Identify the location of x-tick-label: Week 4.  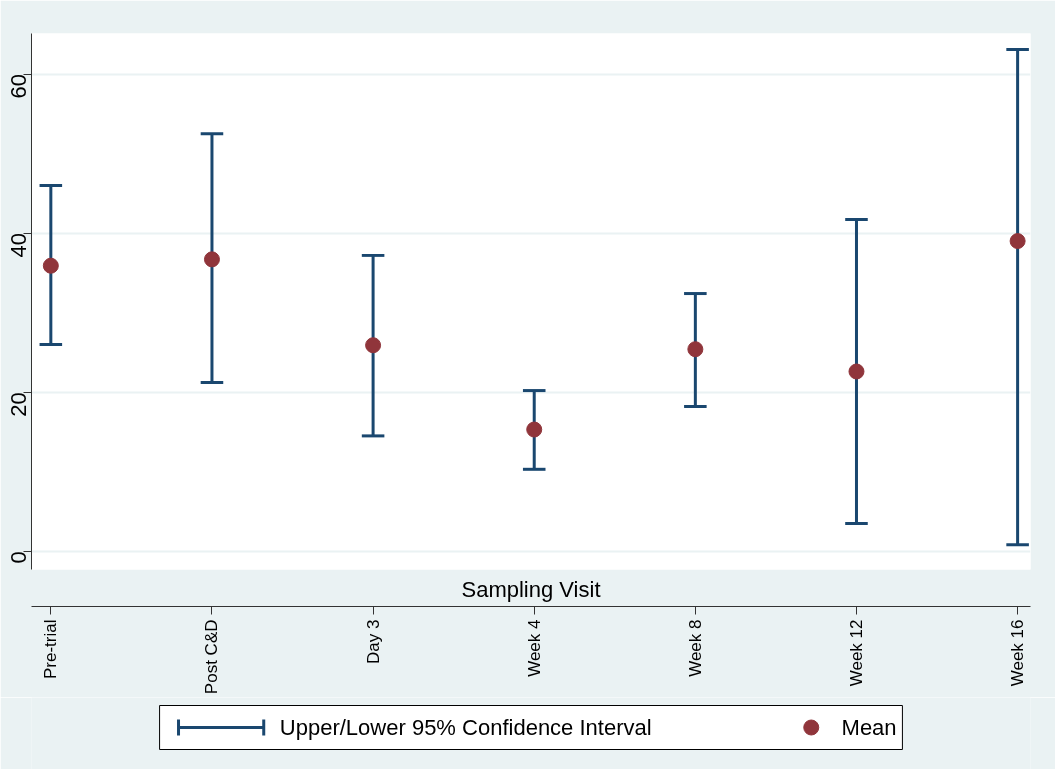
(534, 648).